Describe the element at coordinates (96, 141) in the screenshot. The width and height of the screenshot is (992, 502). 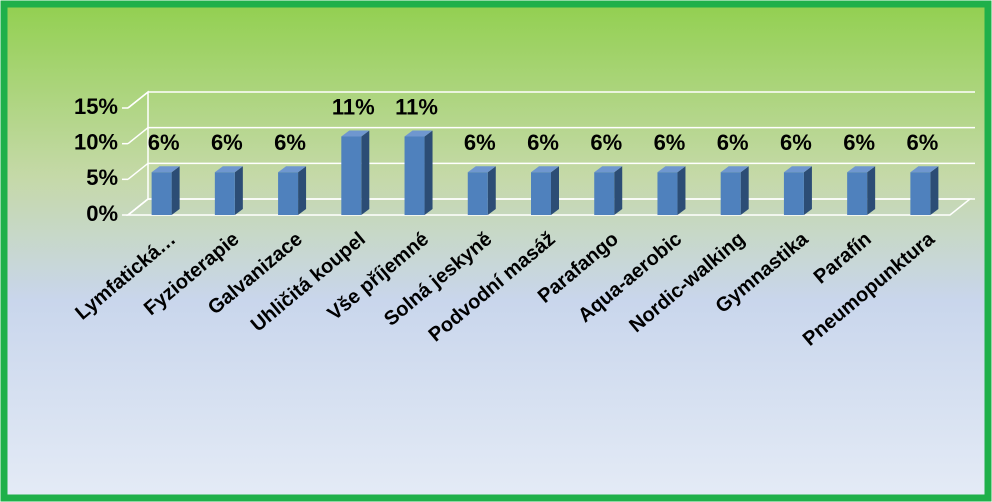
I see `y-tick-label: 10%` at that location.